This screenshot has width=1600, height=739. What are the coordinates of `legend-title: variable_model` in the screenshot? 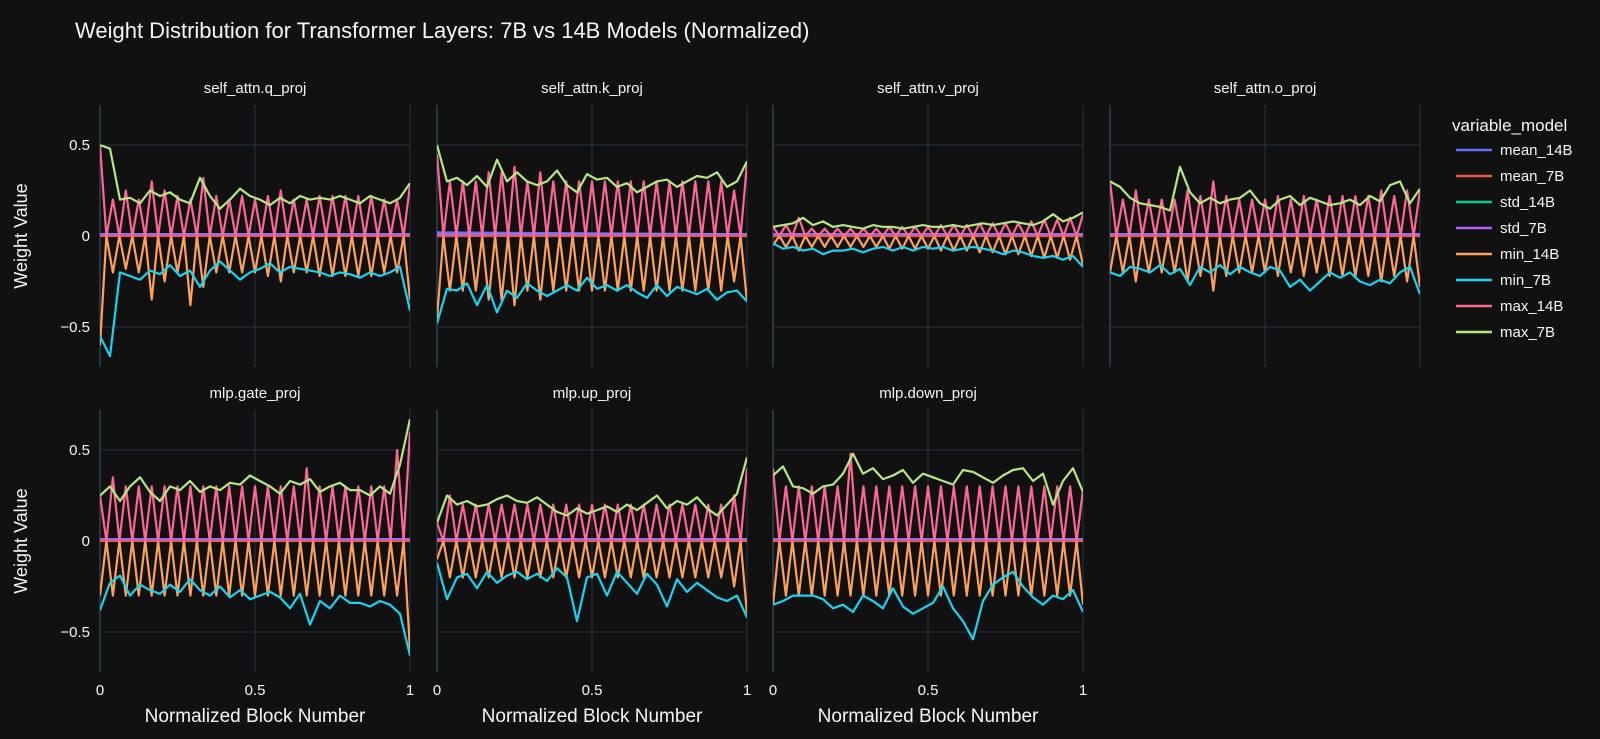 It's located at (1509, 125).